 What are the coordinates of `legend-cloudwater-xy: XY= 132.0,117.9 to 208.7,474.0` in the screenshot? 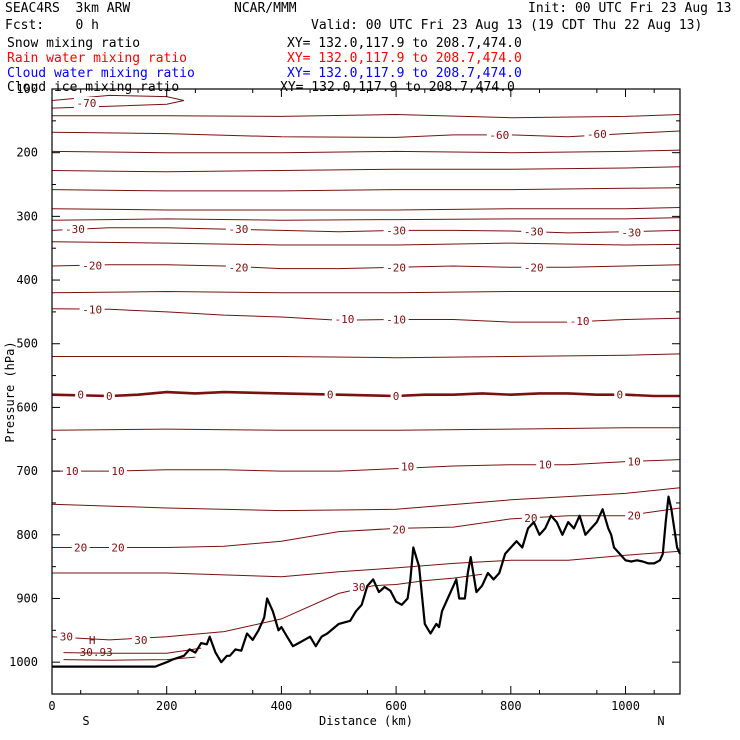 It's located at (404, 73).